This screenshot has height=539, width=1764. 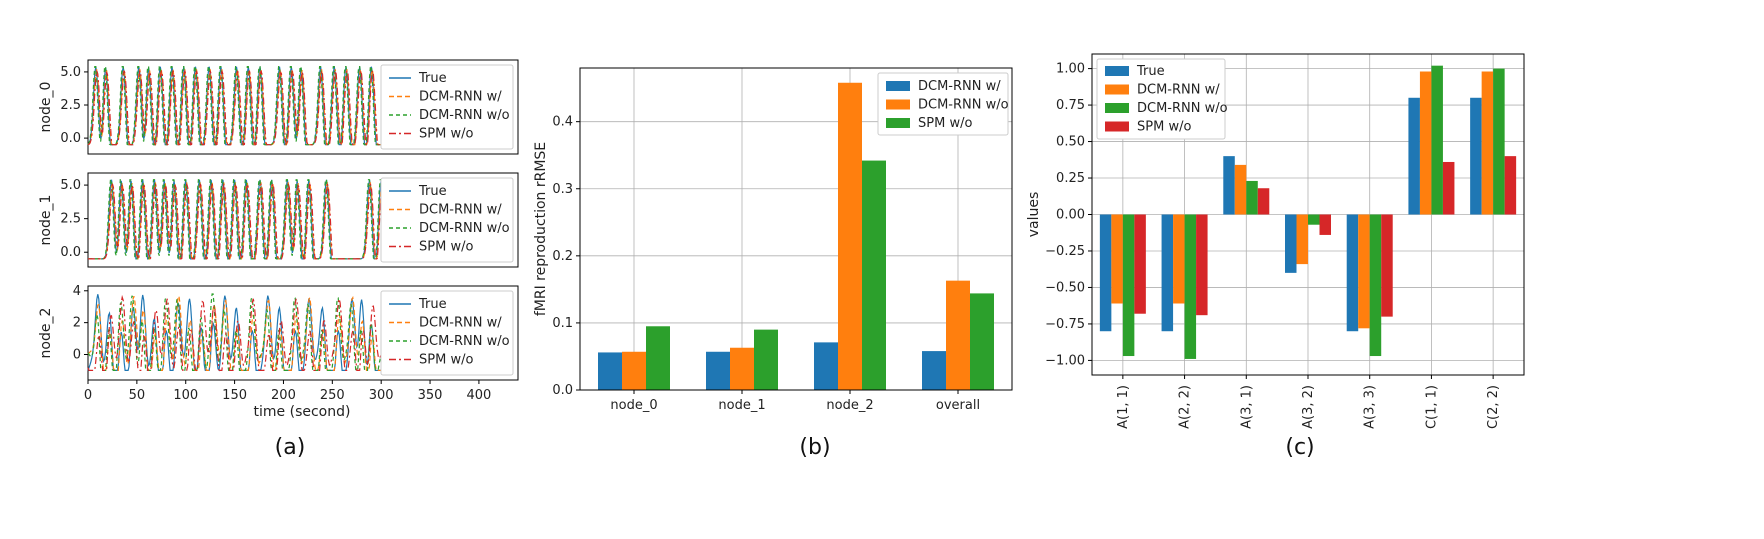 What do you see at coordinates (1185, 407) in the screenshot?
I see `x-tick-label: A(2, 2)` at bounding box center [1185, 407].